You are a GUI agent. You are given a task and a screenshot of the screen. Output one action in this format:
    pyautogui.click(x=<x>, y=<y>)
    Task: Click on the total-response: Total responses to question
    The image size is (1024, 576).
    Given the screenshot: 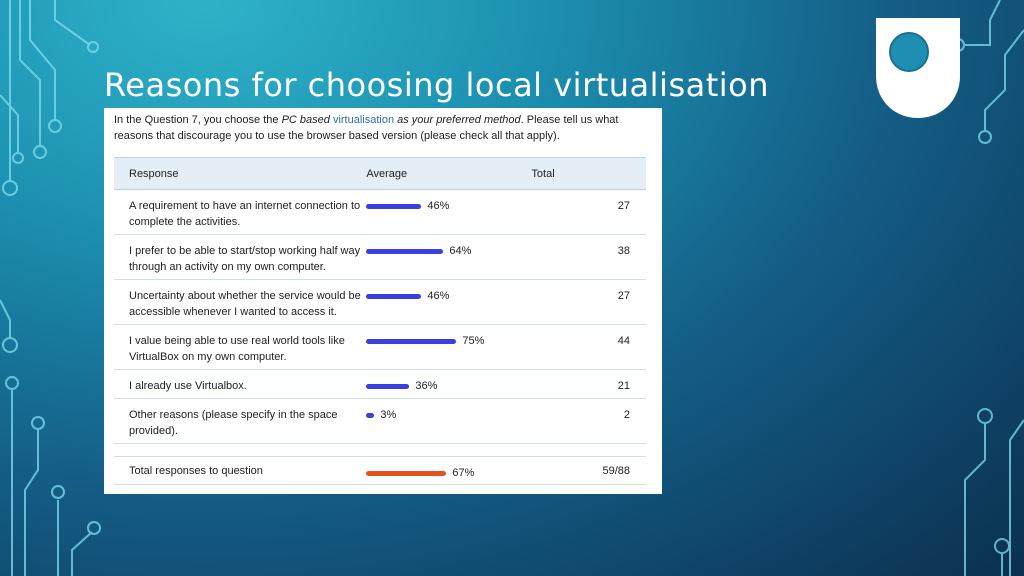 What is the action you would take?
    pyautogui.click(x=240, y=470)
    